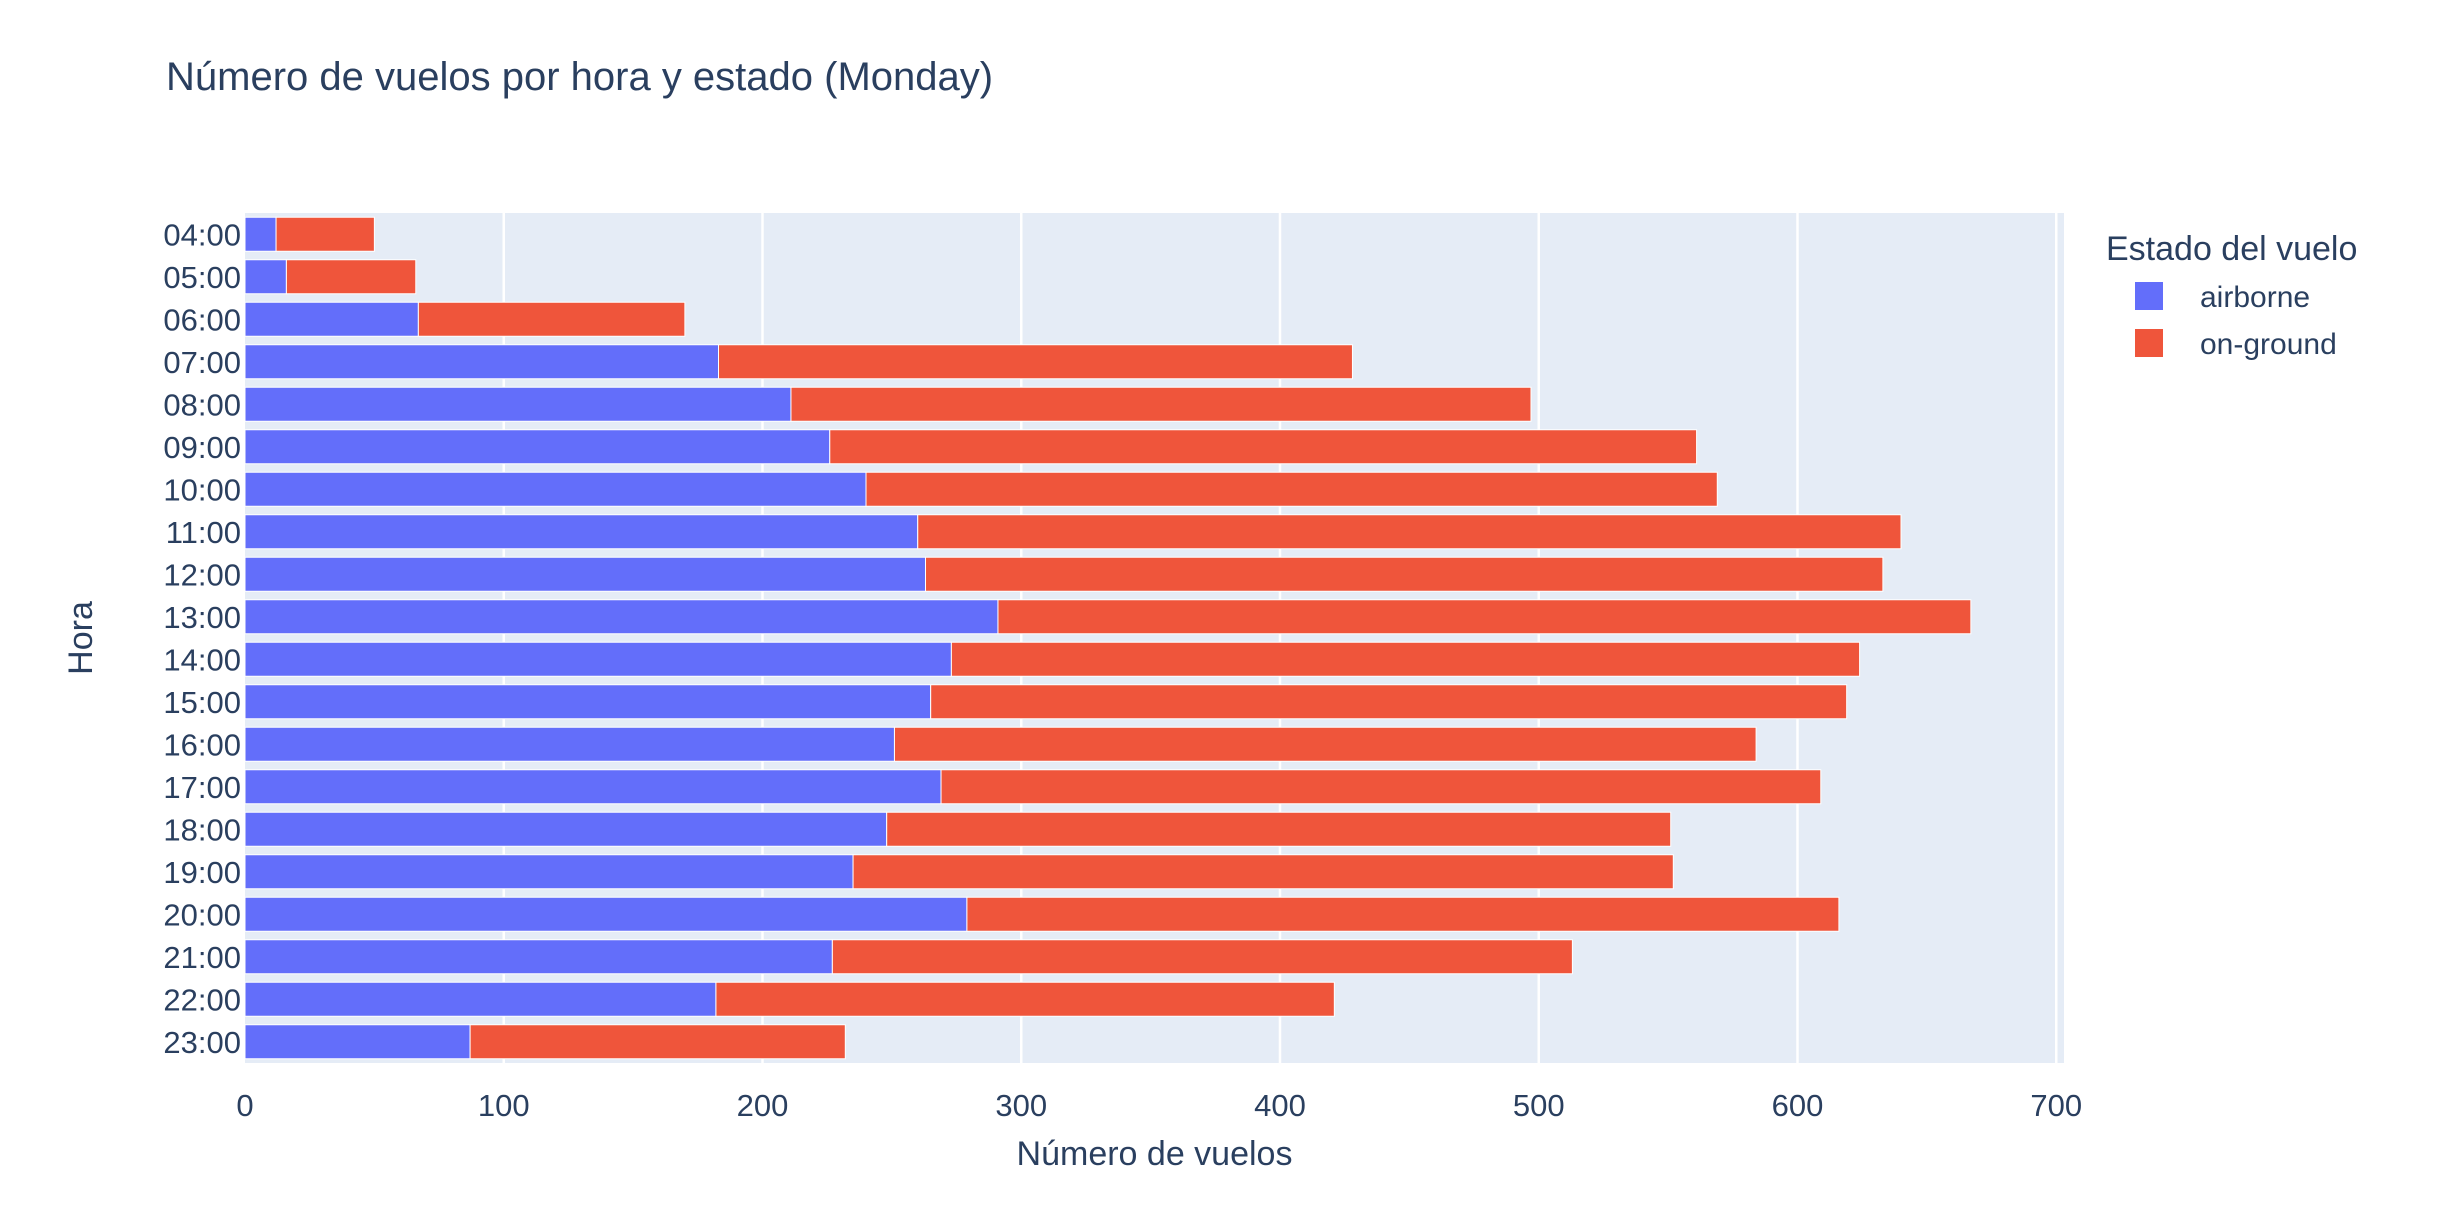 This screenshot has width=2446, height=1217. Describe the element at coordinates (1539, 1105) in the screenshot. I see `x-tick-label: 500` at that location.